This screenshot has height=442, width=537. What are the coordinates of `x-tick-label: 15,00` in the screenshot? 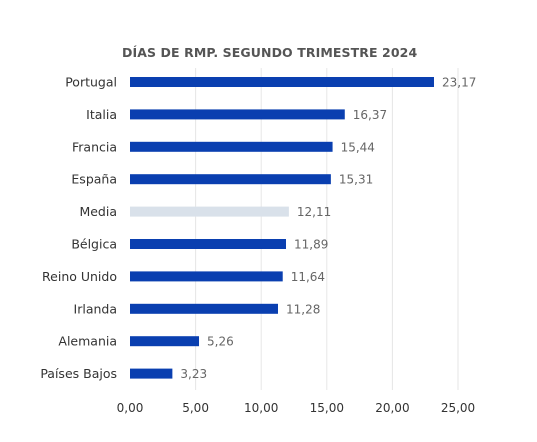 It's located at (327, 408).